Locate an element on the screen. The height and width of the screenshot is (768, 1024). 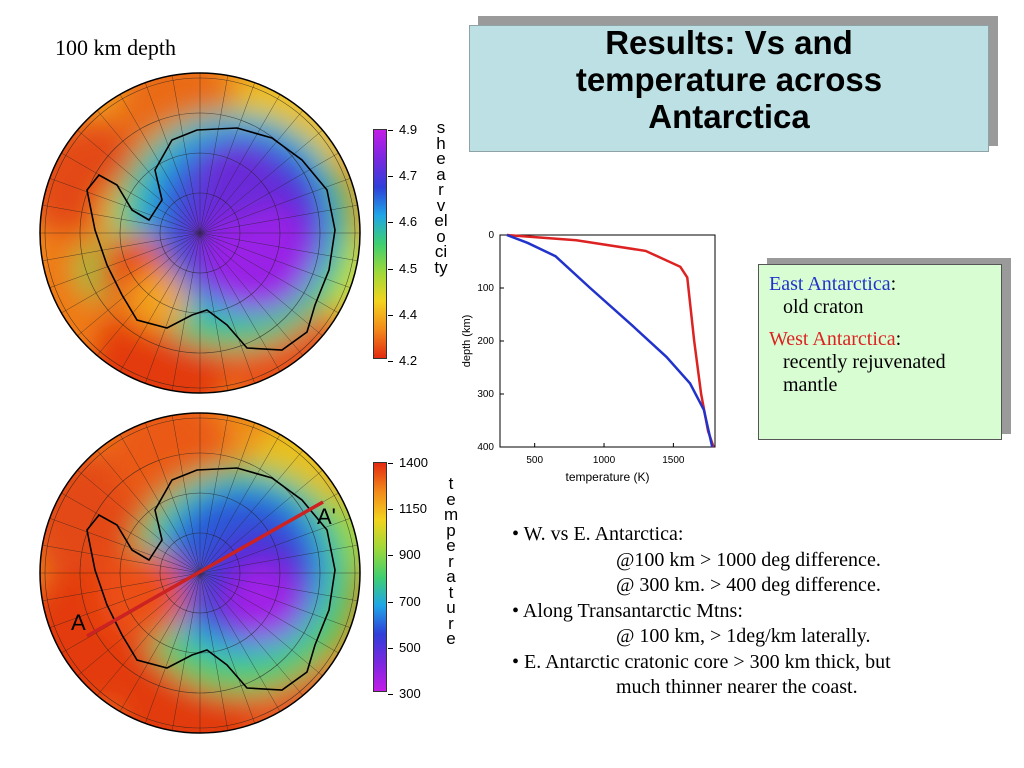
title-line-2: temperature across is located at coordinates (729, 79).